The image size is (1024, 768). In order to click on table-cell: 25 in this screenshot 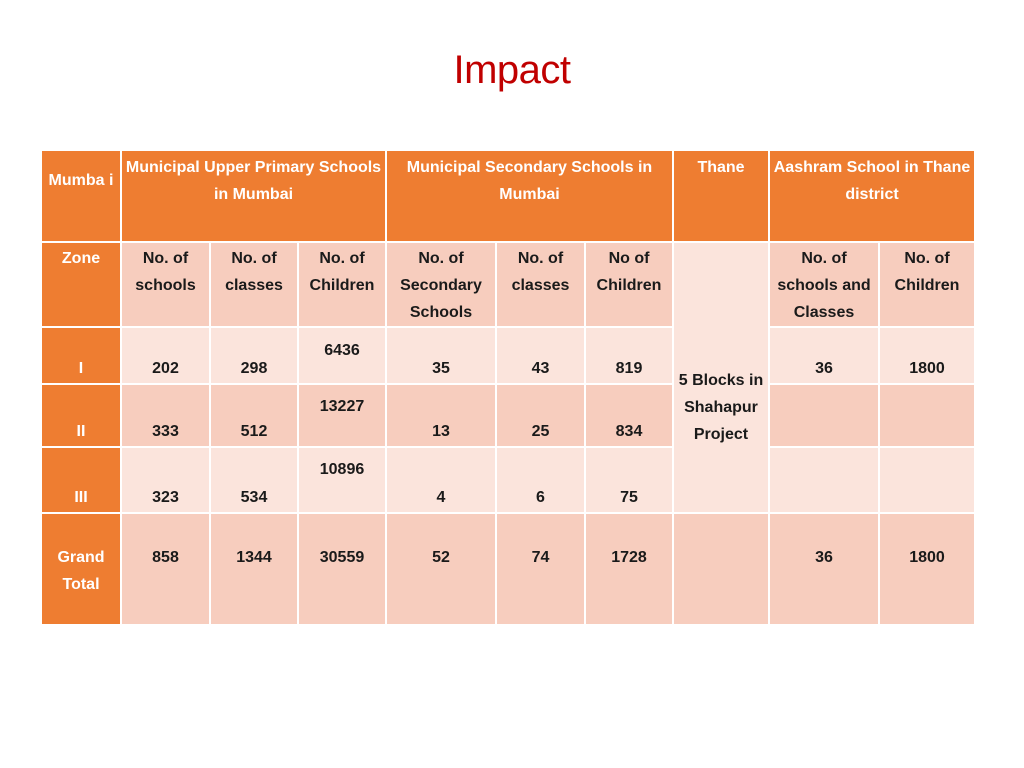, I will do `click(540, 415)`.